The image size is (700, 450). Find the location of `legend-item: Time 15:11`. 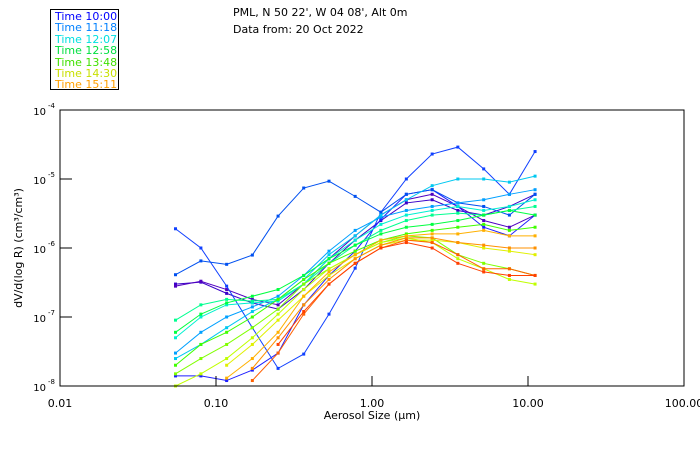

legend-item: Time 15:11 is located at coordinates (86, 85).